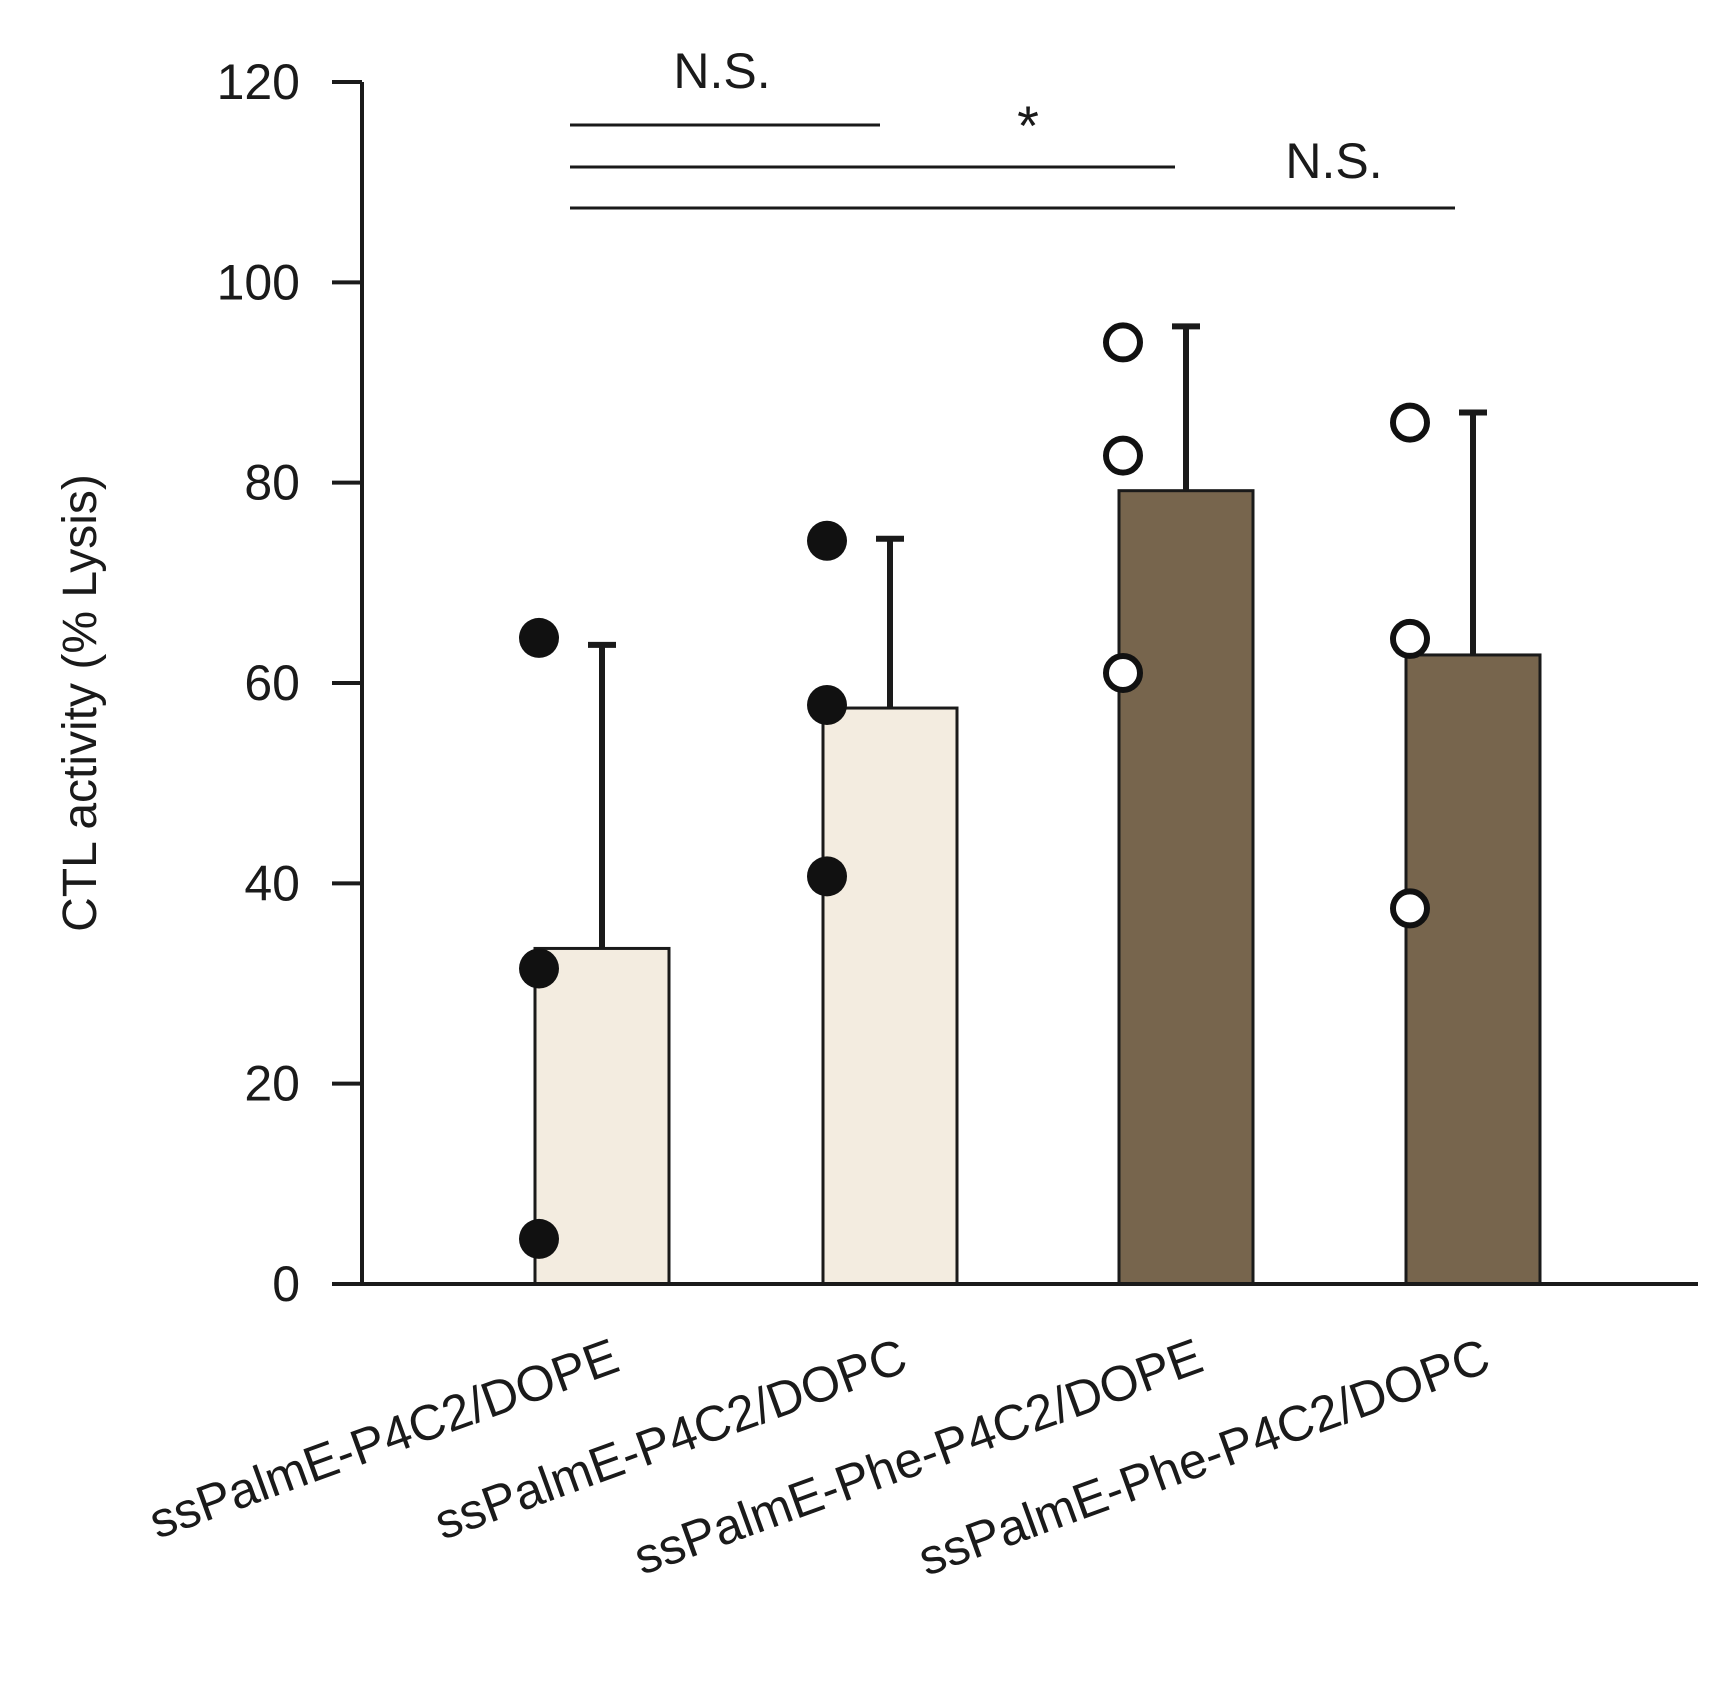  What do you see at coordinates (80, 703) in the screenshot?
I see `y-axis-title: CTL activity (% Lysis)` at bounding box center [80, 703].